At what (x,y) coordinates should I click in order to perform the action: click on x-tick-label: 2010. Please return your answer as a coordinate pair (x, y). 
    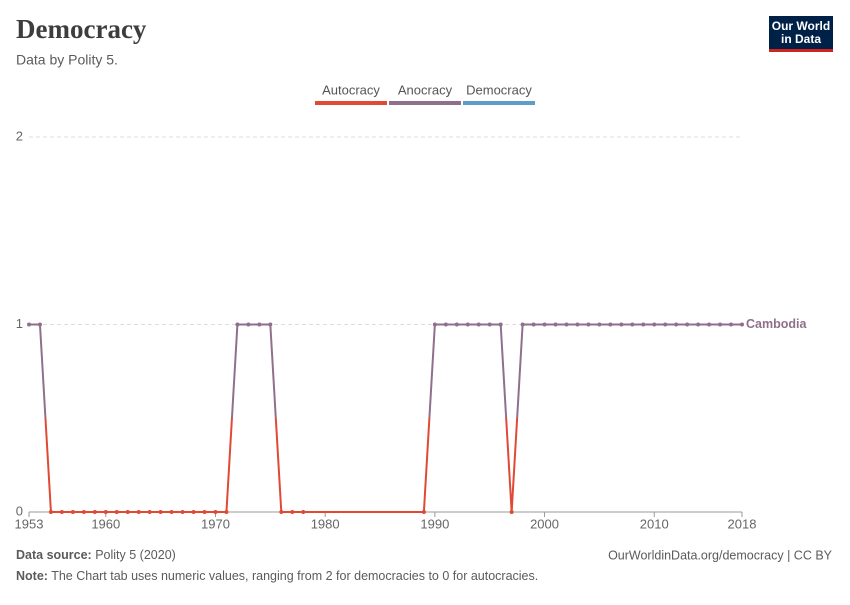
    Looking at the image, I should click on (654, 523).